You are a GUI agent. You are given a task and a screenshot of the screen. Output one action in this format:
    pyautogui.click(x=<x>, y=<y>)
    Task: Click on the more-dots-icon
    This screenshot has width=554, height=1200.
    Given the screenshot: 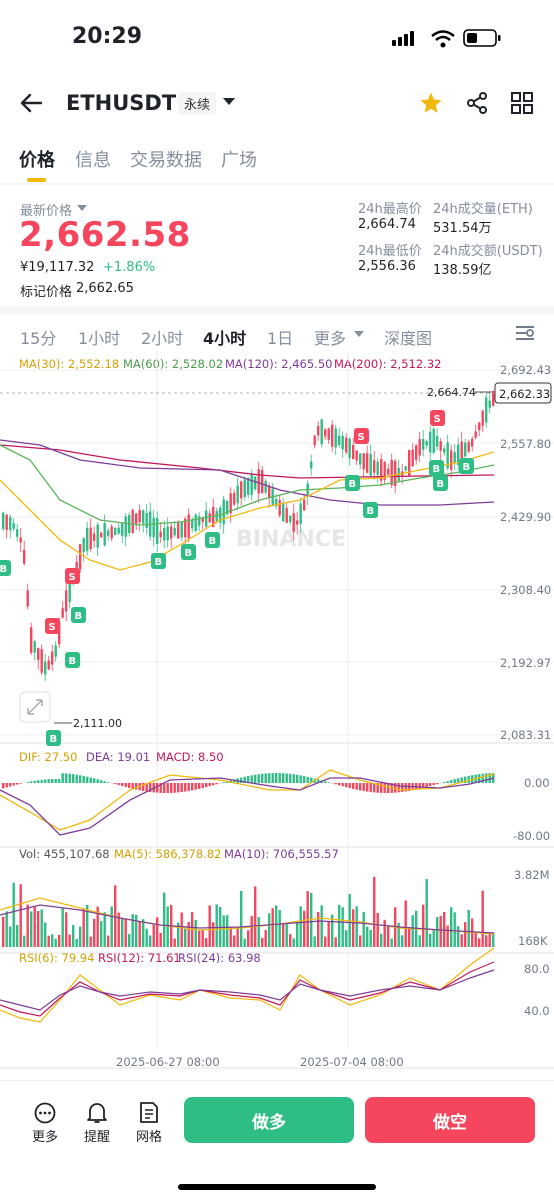 What is the action you would take?
    pyautogui.click(x=45, y=1113)
    